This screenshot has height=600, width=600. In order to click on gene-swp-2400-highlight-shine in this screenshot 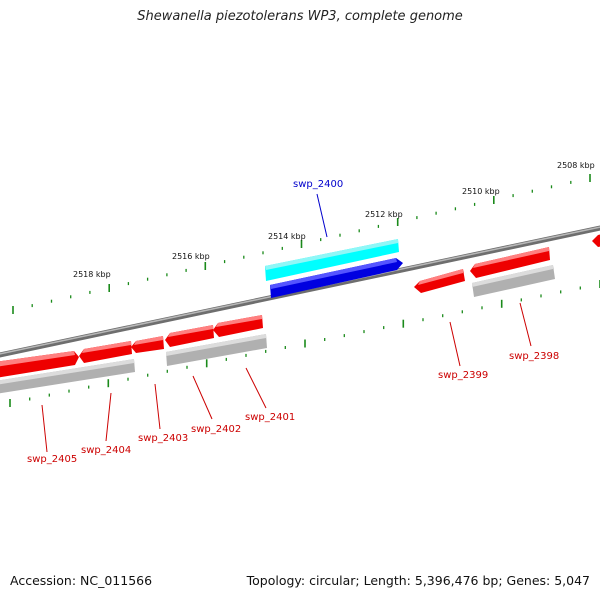, I will do `click(331, 254)`.